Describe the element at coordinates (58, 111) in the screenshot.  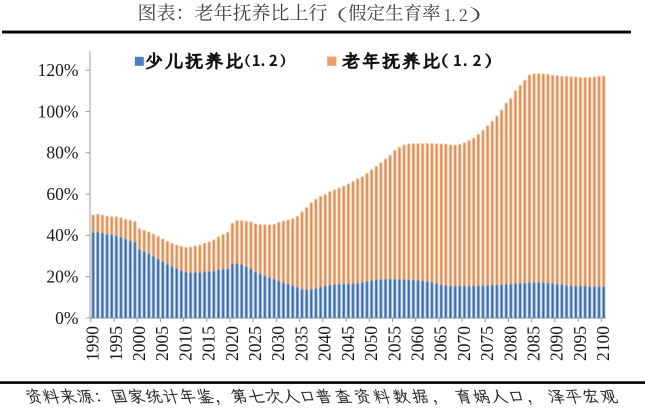
I see `svg-text: 100%` at that location.